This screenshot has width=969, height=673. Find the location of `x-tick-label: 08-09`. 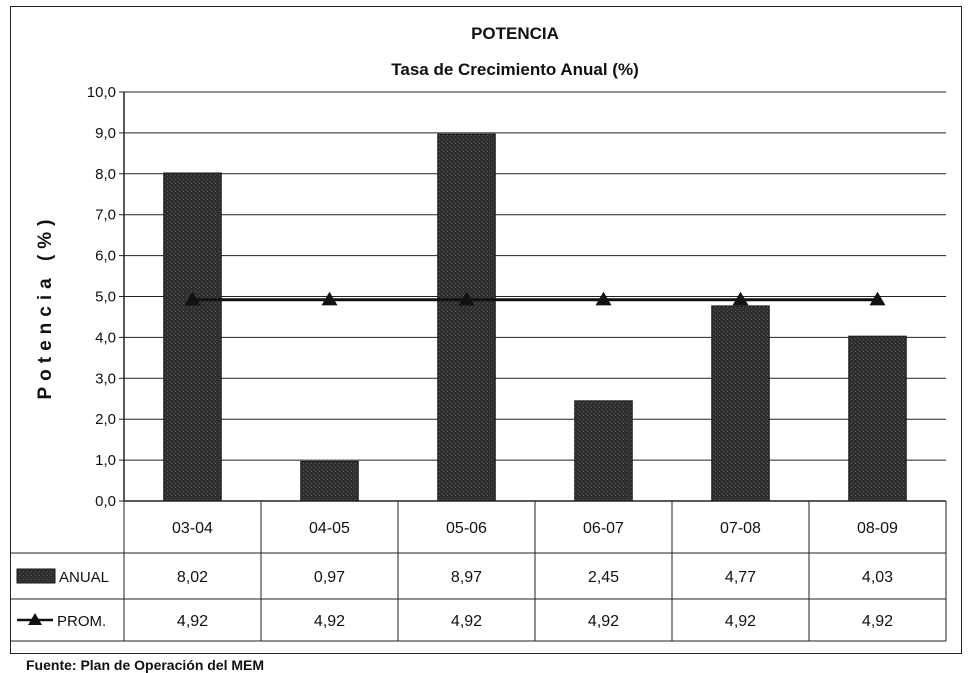

x-tick-label: 08-09 is located at coordinates (877, 528).